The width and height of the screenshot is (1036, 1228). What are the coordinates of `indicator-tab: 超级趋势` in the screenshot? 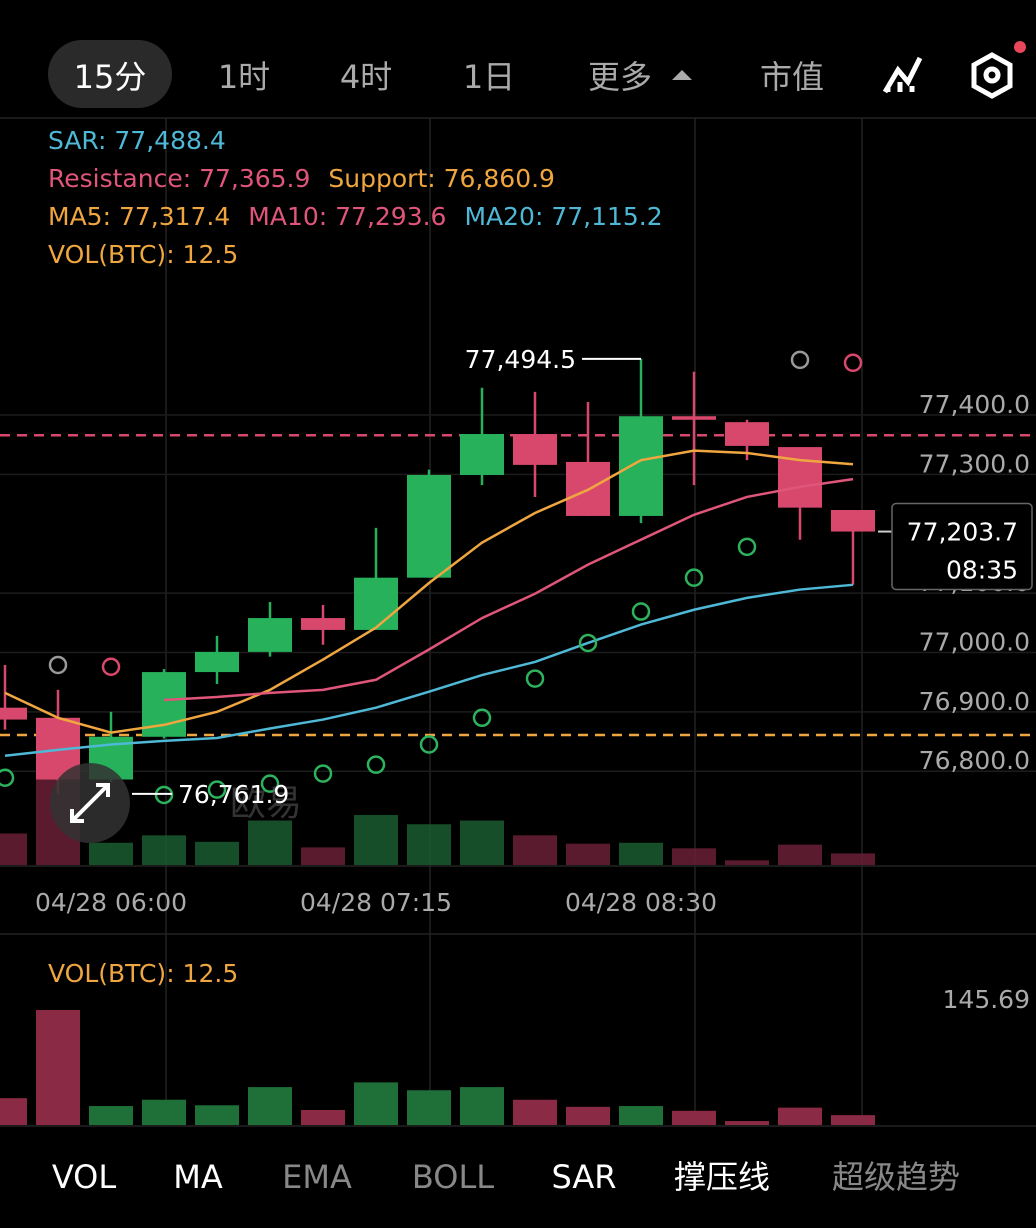 It's located at (896, 1177).